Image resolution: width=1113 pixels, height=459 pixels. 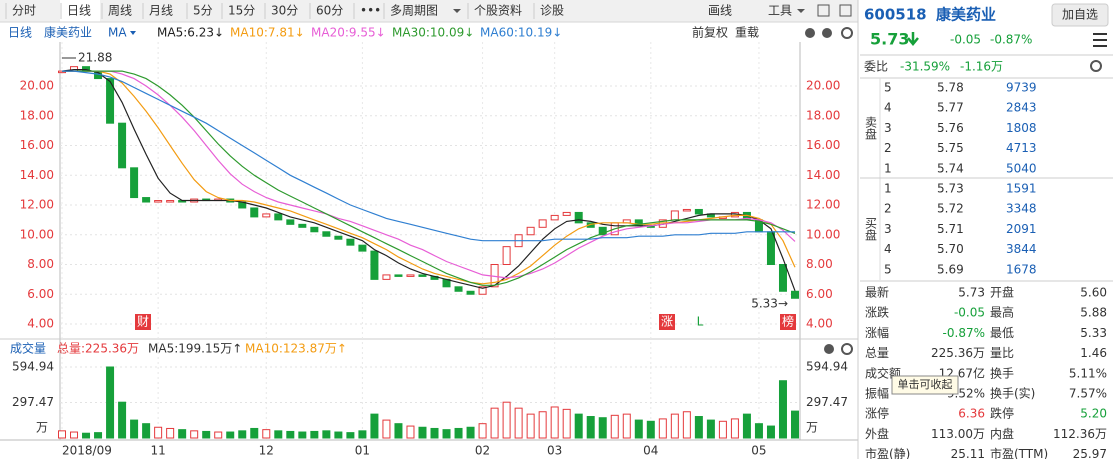 I want to click on watch-button, so click(x=1080, y=15).